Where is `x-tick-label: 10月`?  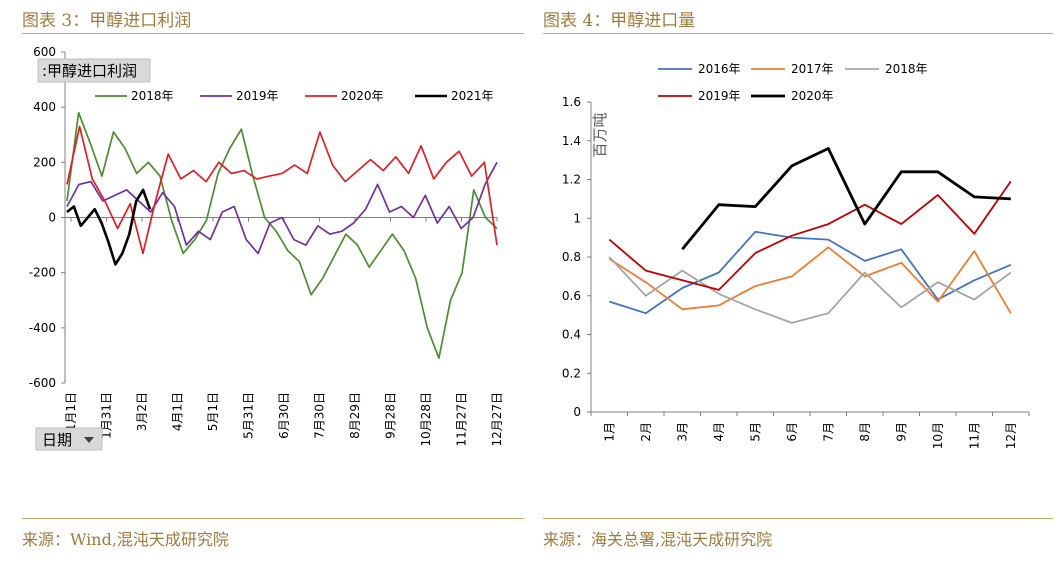
x-tick-label: 10月 is located at coordinates (938, 435).